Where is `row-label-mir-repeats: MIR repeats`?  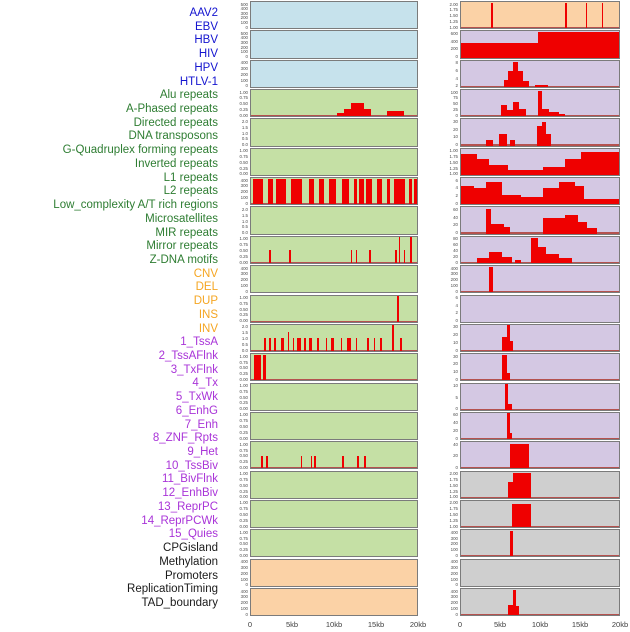 row-label-mir-repeats: MIR repeats is located at coordinates (186, 232).